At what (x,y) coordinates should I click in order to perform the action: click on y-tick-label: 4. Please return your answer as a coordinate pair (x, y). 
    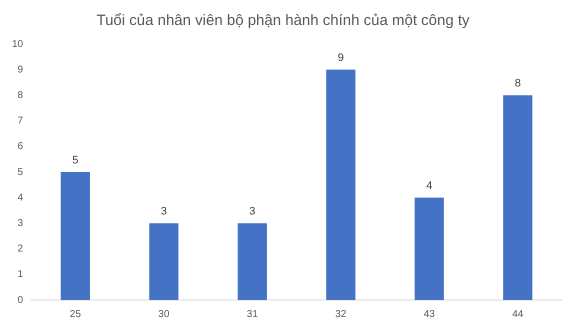
    Looking at the image, I should click on (21, 198).